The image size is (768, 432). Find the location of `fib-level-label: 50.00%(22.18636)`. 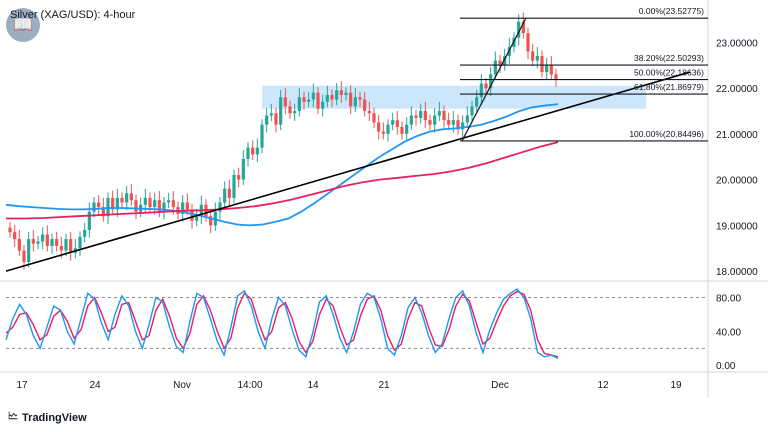

fib-level-label: 50.00%(22.18636) is located at coordinates (669, 73).